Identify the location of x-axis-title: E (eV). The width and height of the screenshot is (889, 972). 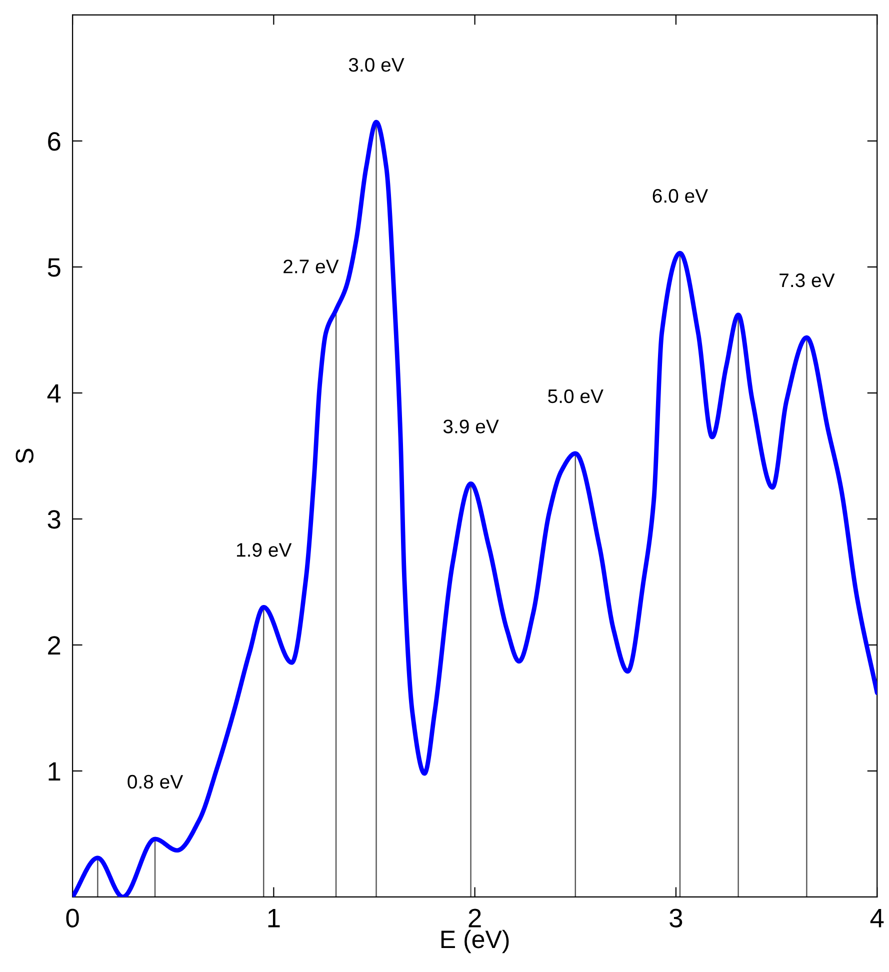
(475, 942).